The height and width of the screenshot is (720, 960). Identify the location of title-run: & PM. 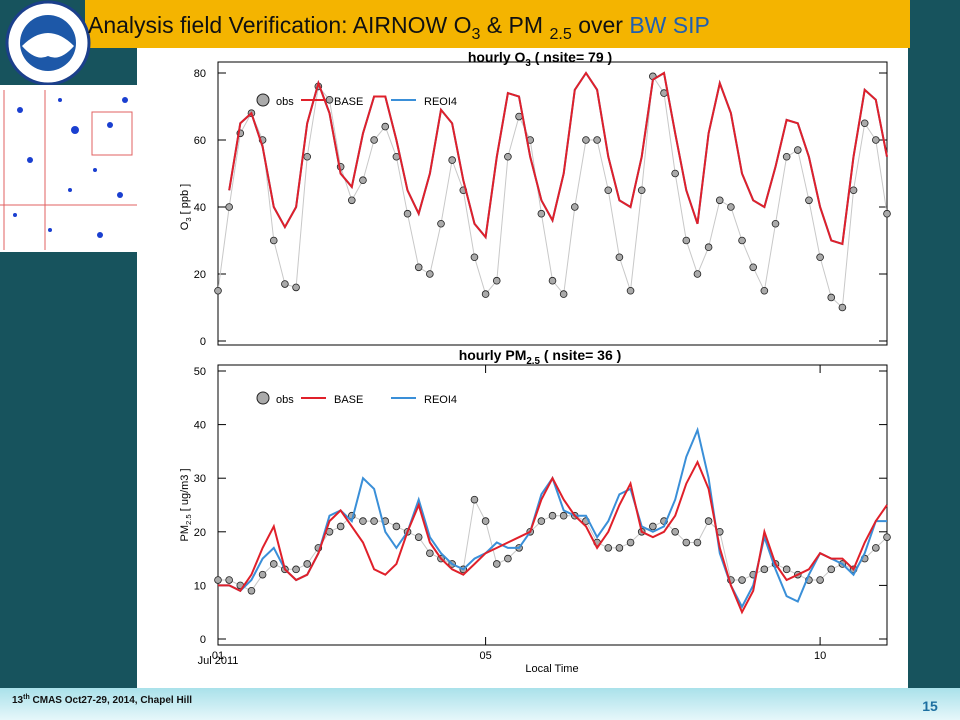
(514, 25).